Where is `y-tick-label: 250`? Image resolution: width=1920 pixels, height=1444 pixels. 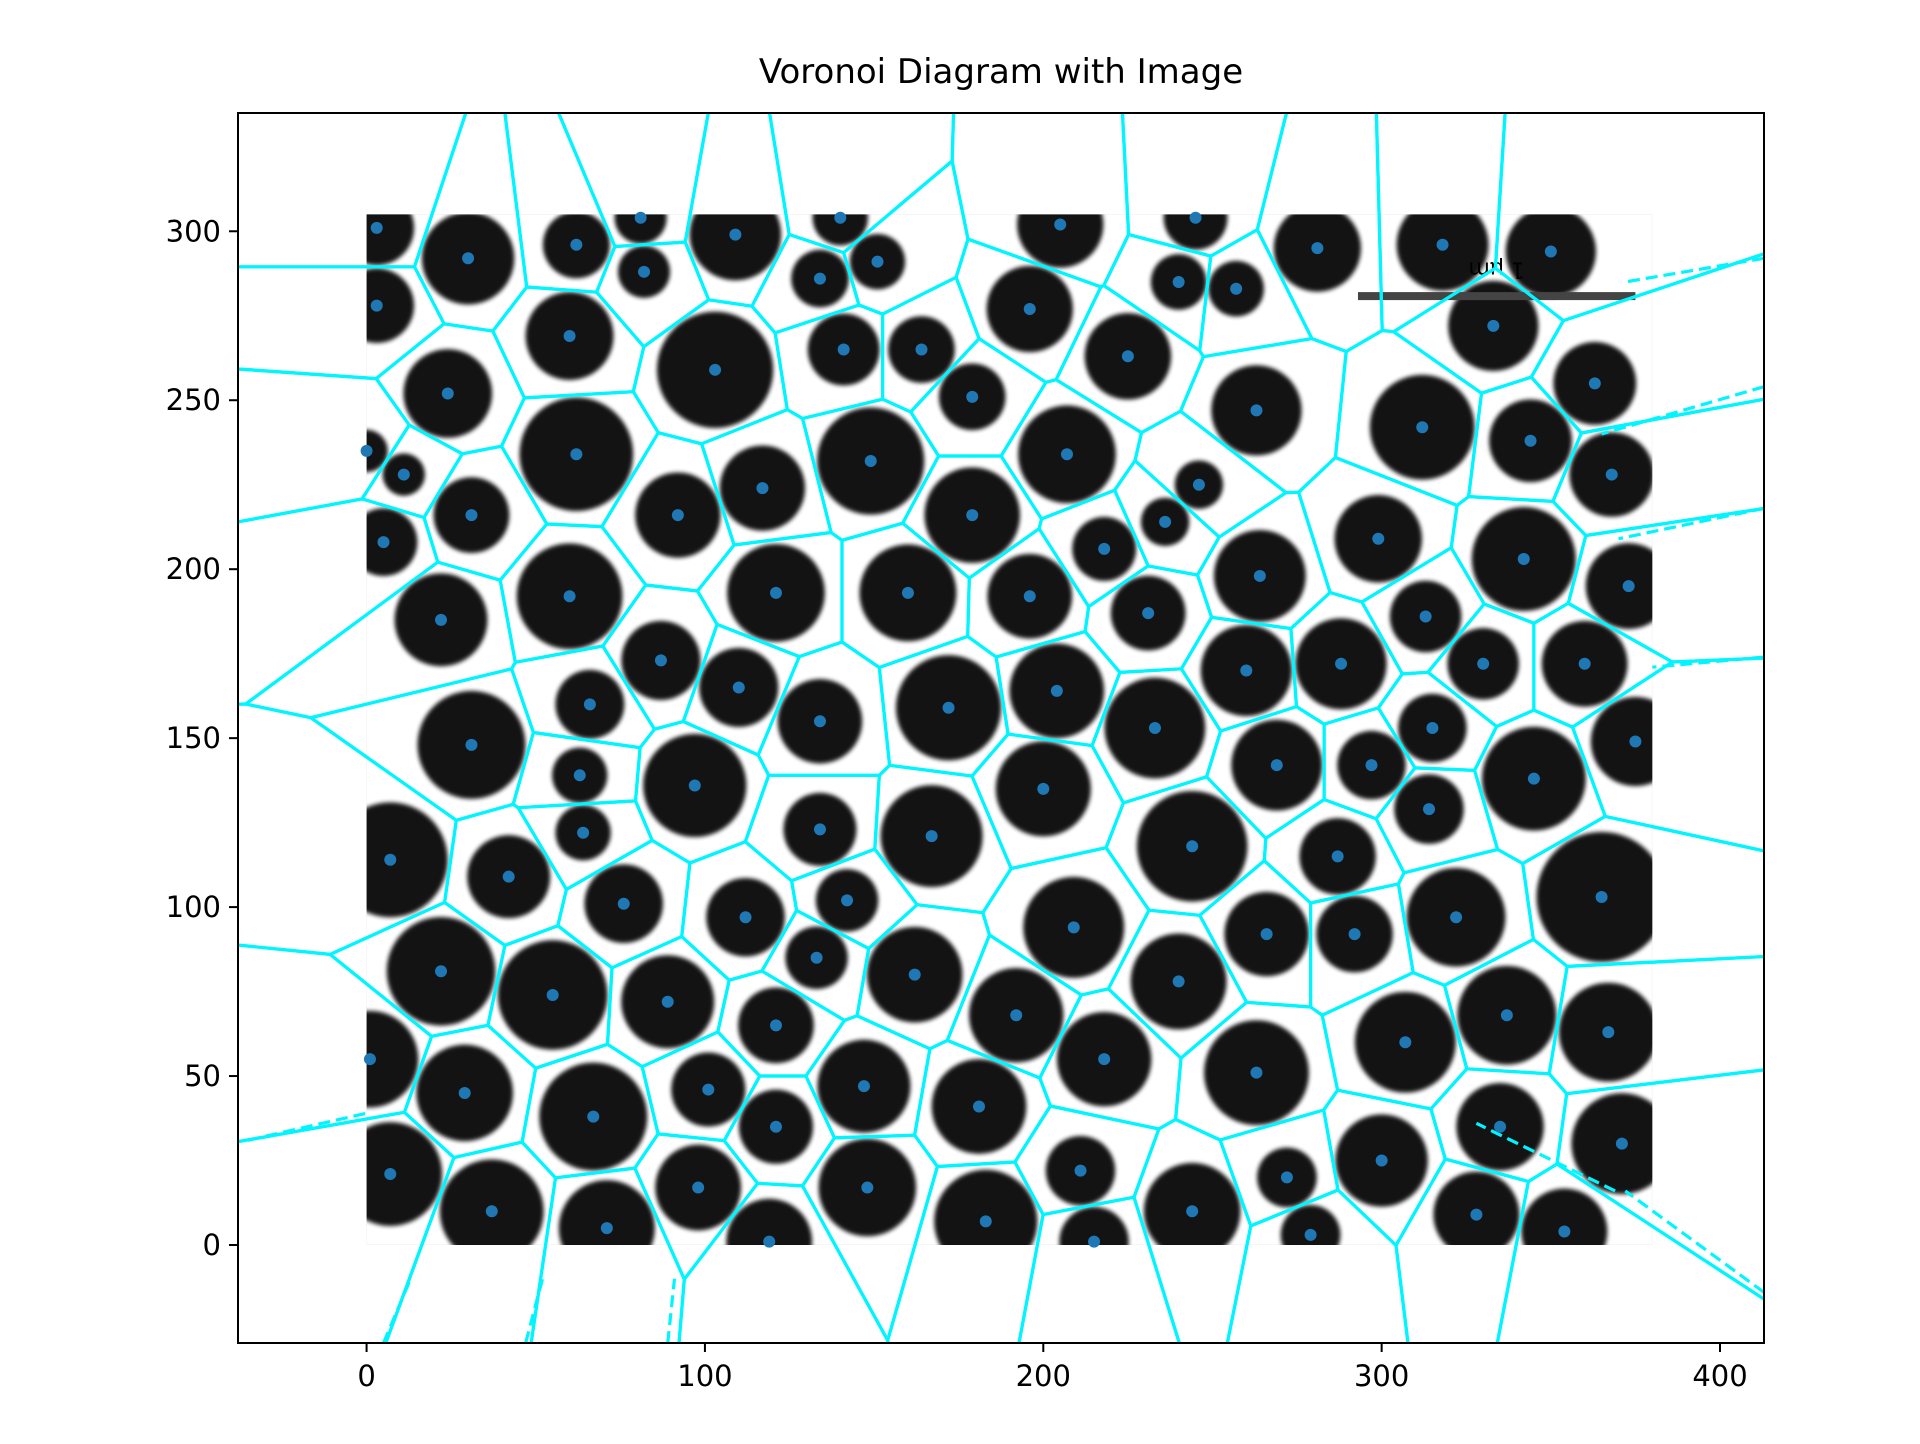
y-tick-label: 250 is located at coordinates (193, 400).